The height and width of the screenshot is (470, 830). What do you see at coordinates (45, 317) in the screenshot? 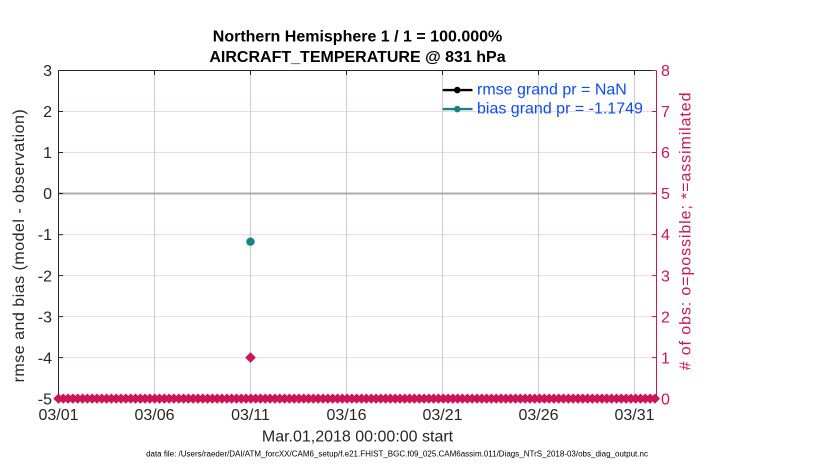
I see `svg-text: -3` at bounding box center [45, 317].